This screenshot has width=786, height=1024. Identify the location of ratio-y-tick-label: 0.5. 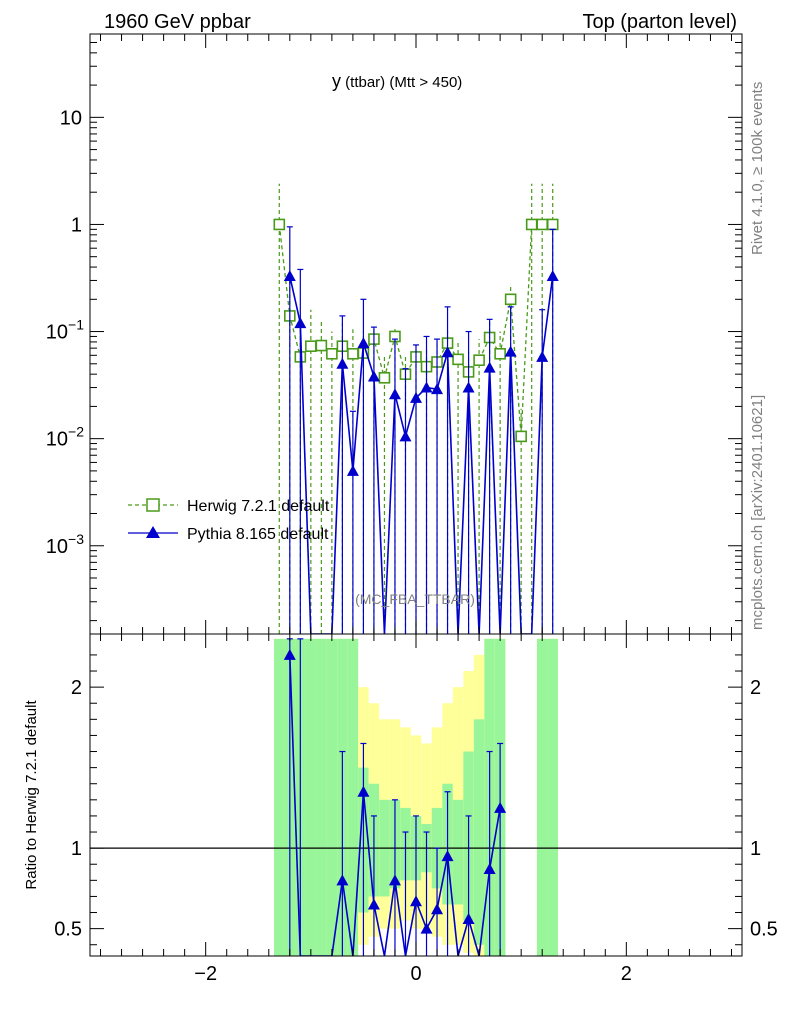
(68, 930).